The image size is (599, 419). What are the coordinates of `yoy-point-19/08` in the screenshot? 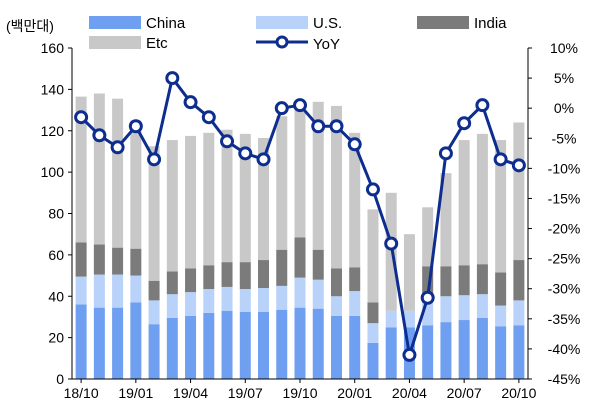 It's located at (263, 159).